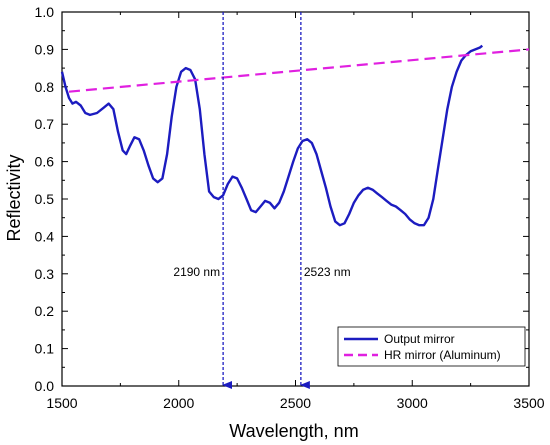  Describe the element at coordinates (45, 311) in the screenshot. I see `y-tick-label: 0.2` at that location.